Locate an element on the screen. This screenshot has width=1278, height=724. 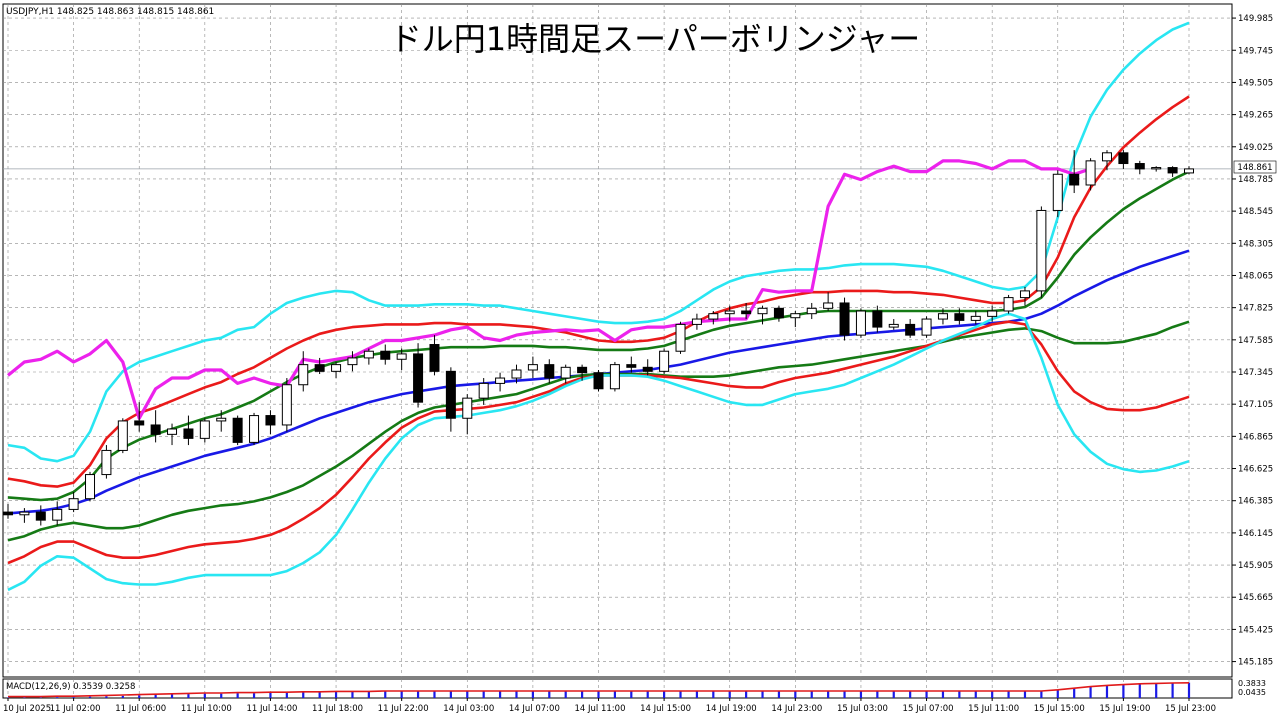
current-price-tag is located at coordinates (1255, 167).